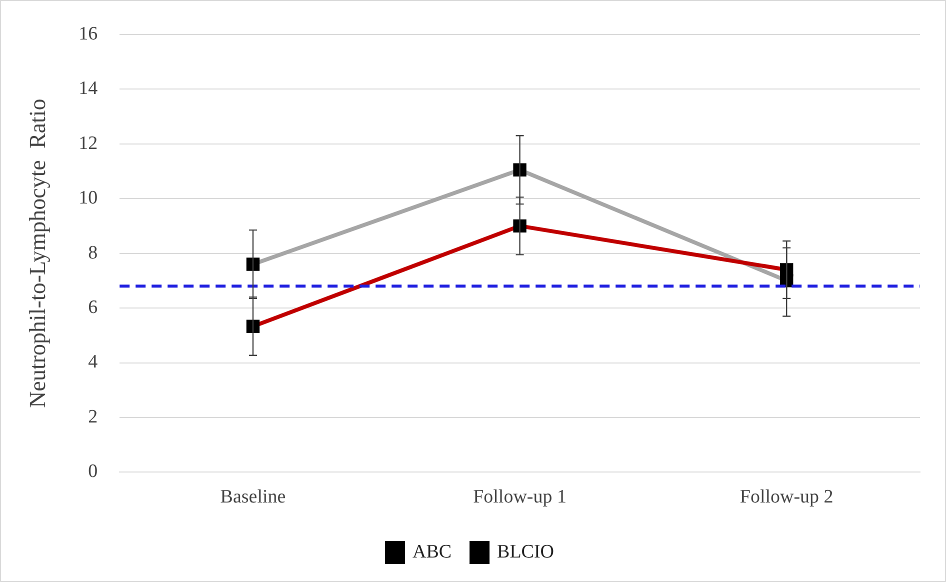 This screenshot has height=582, width=946. I want to click on y-tick-label: 2, so click(93, 417).